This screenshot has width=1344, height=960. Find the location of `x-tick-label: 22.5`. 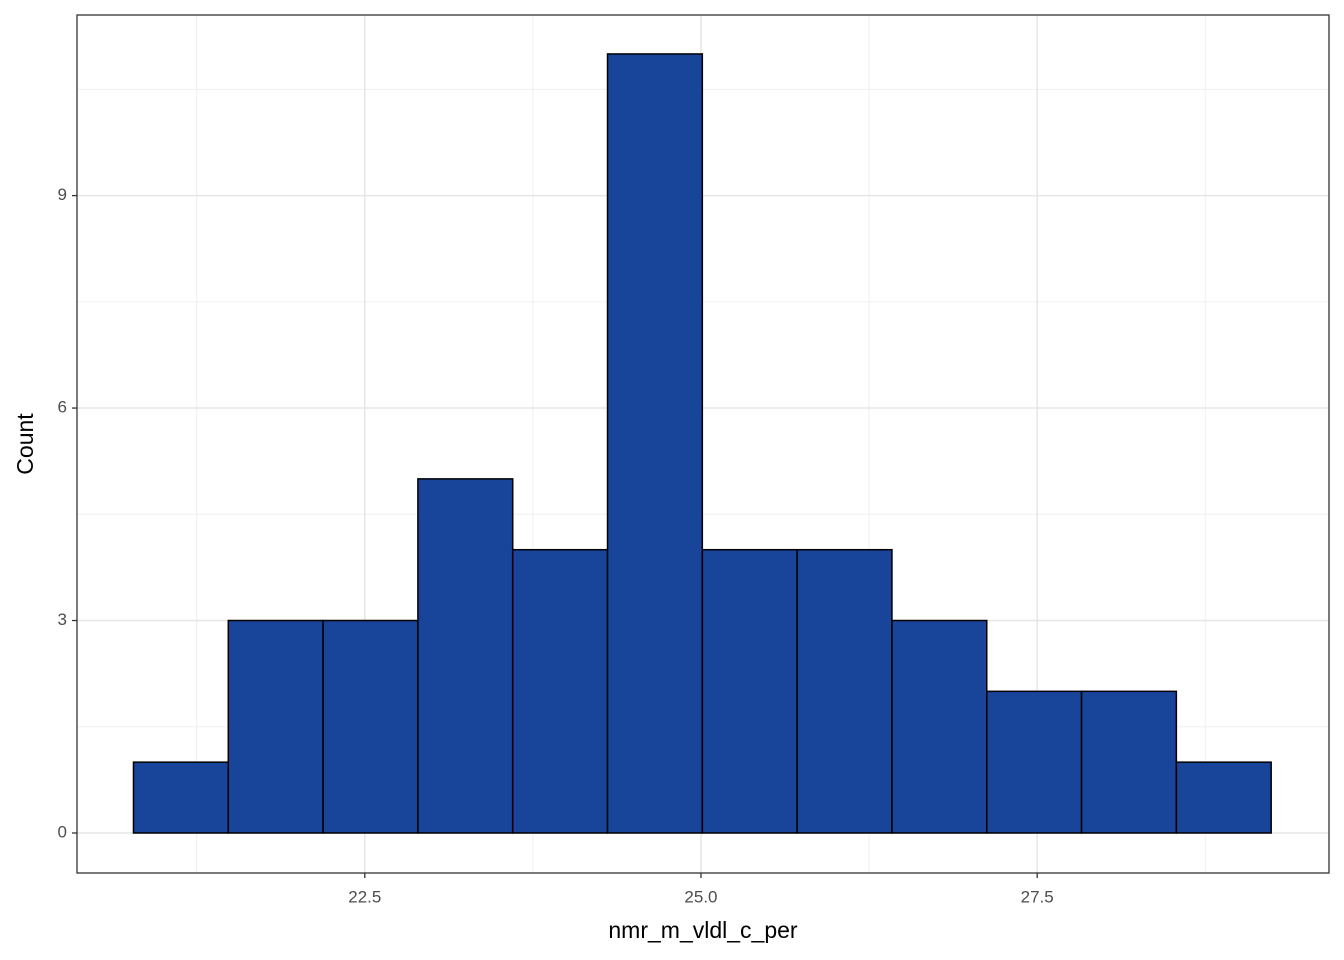

x-tick-label: 22.5 is located at coordinates (364, 896).